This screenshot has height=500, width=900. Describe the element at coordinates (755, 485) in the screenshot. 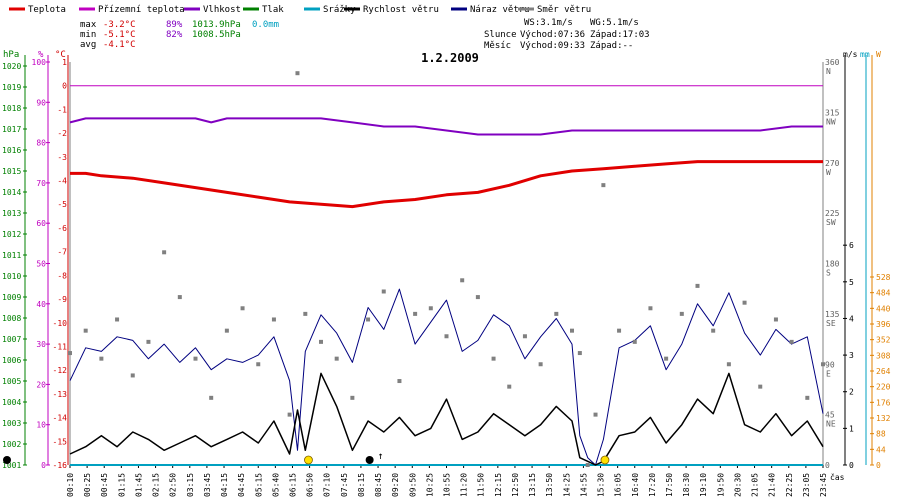

I see `time-label: 21:05` at that location.